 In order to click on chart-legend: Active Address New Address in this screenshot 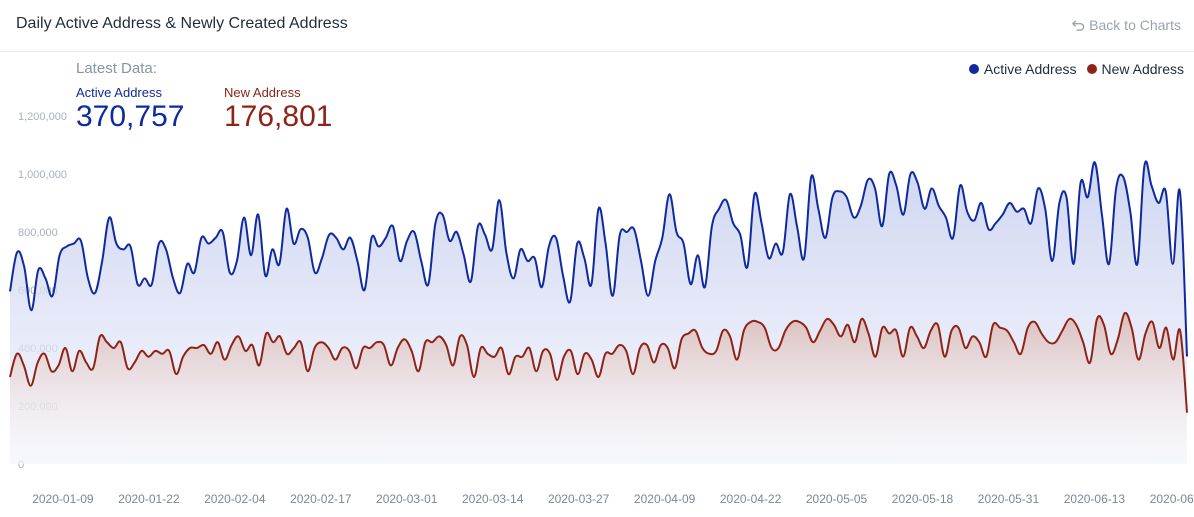, I will do `click(1076, 69)`.